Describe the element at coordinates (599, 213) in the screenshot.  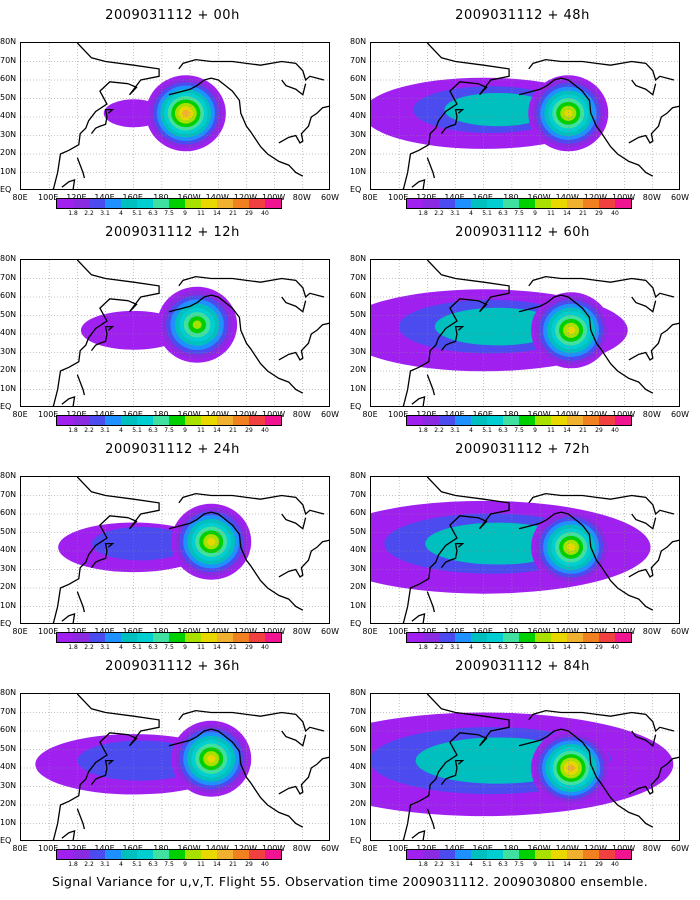
I see `colorbar-label: 29` at that location.